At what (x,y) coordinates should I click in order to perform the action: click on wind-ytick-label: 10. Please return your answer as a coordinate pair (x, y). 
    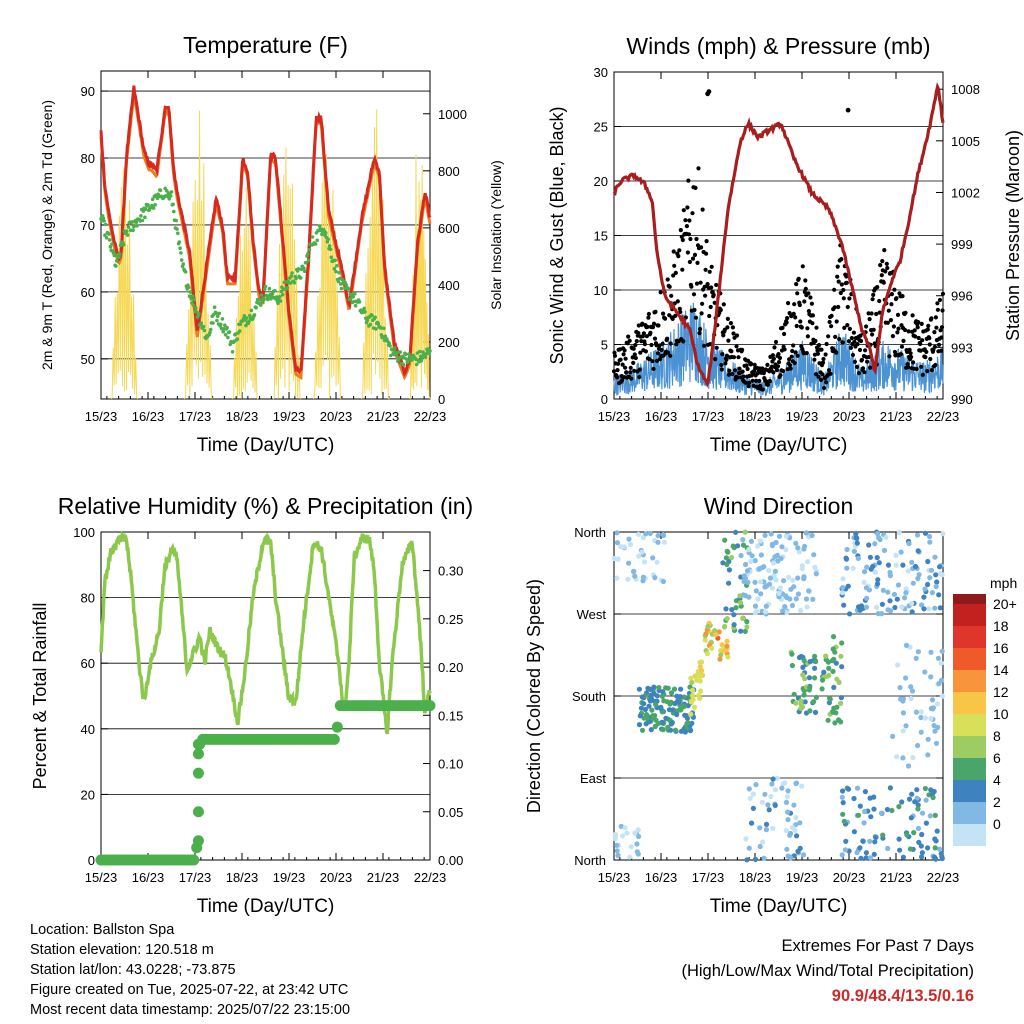
    Looking at the image, I should click on (601, 290).